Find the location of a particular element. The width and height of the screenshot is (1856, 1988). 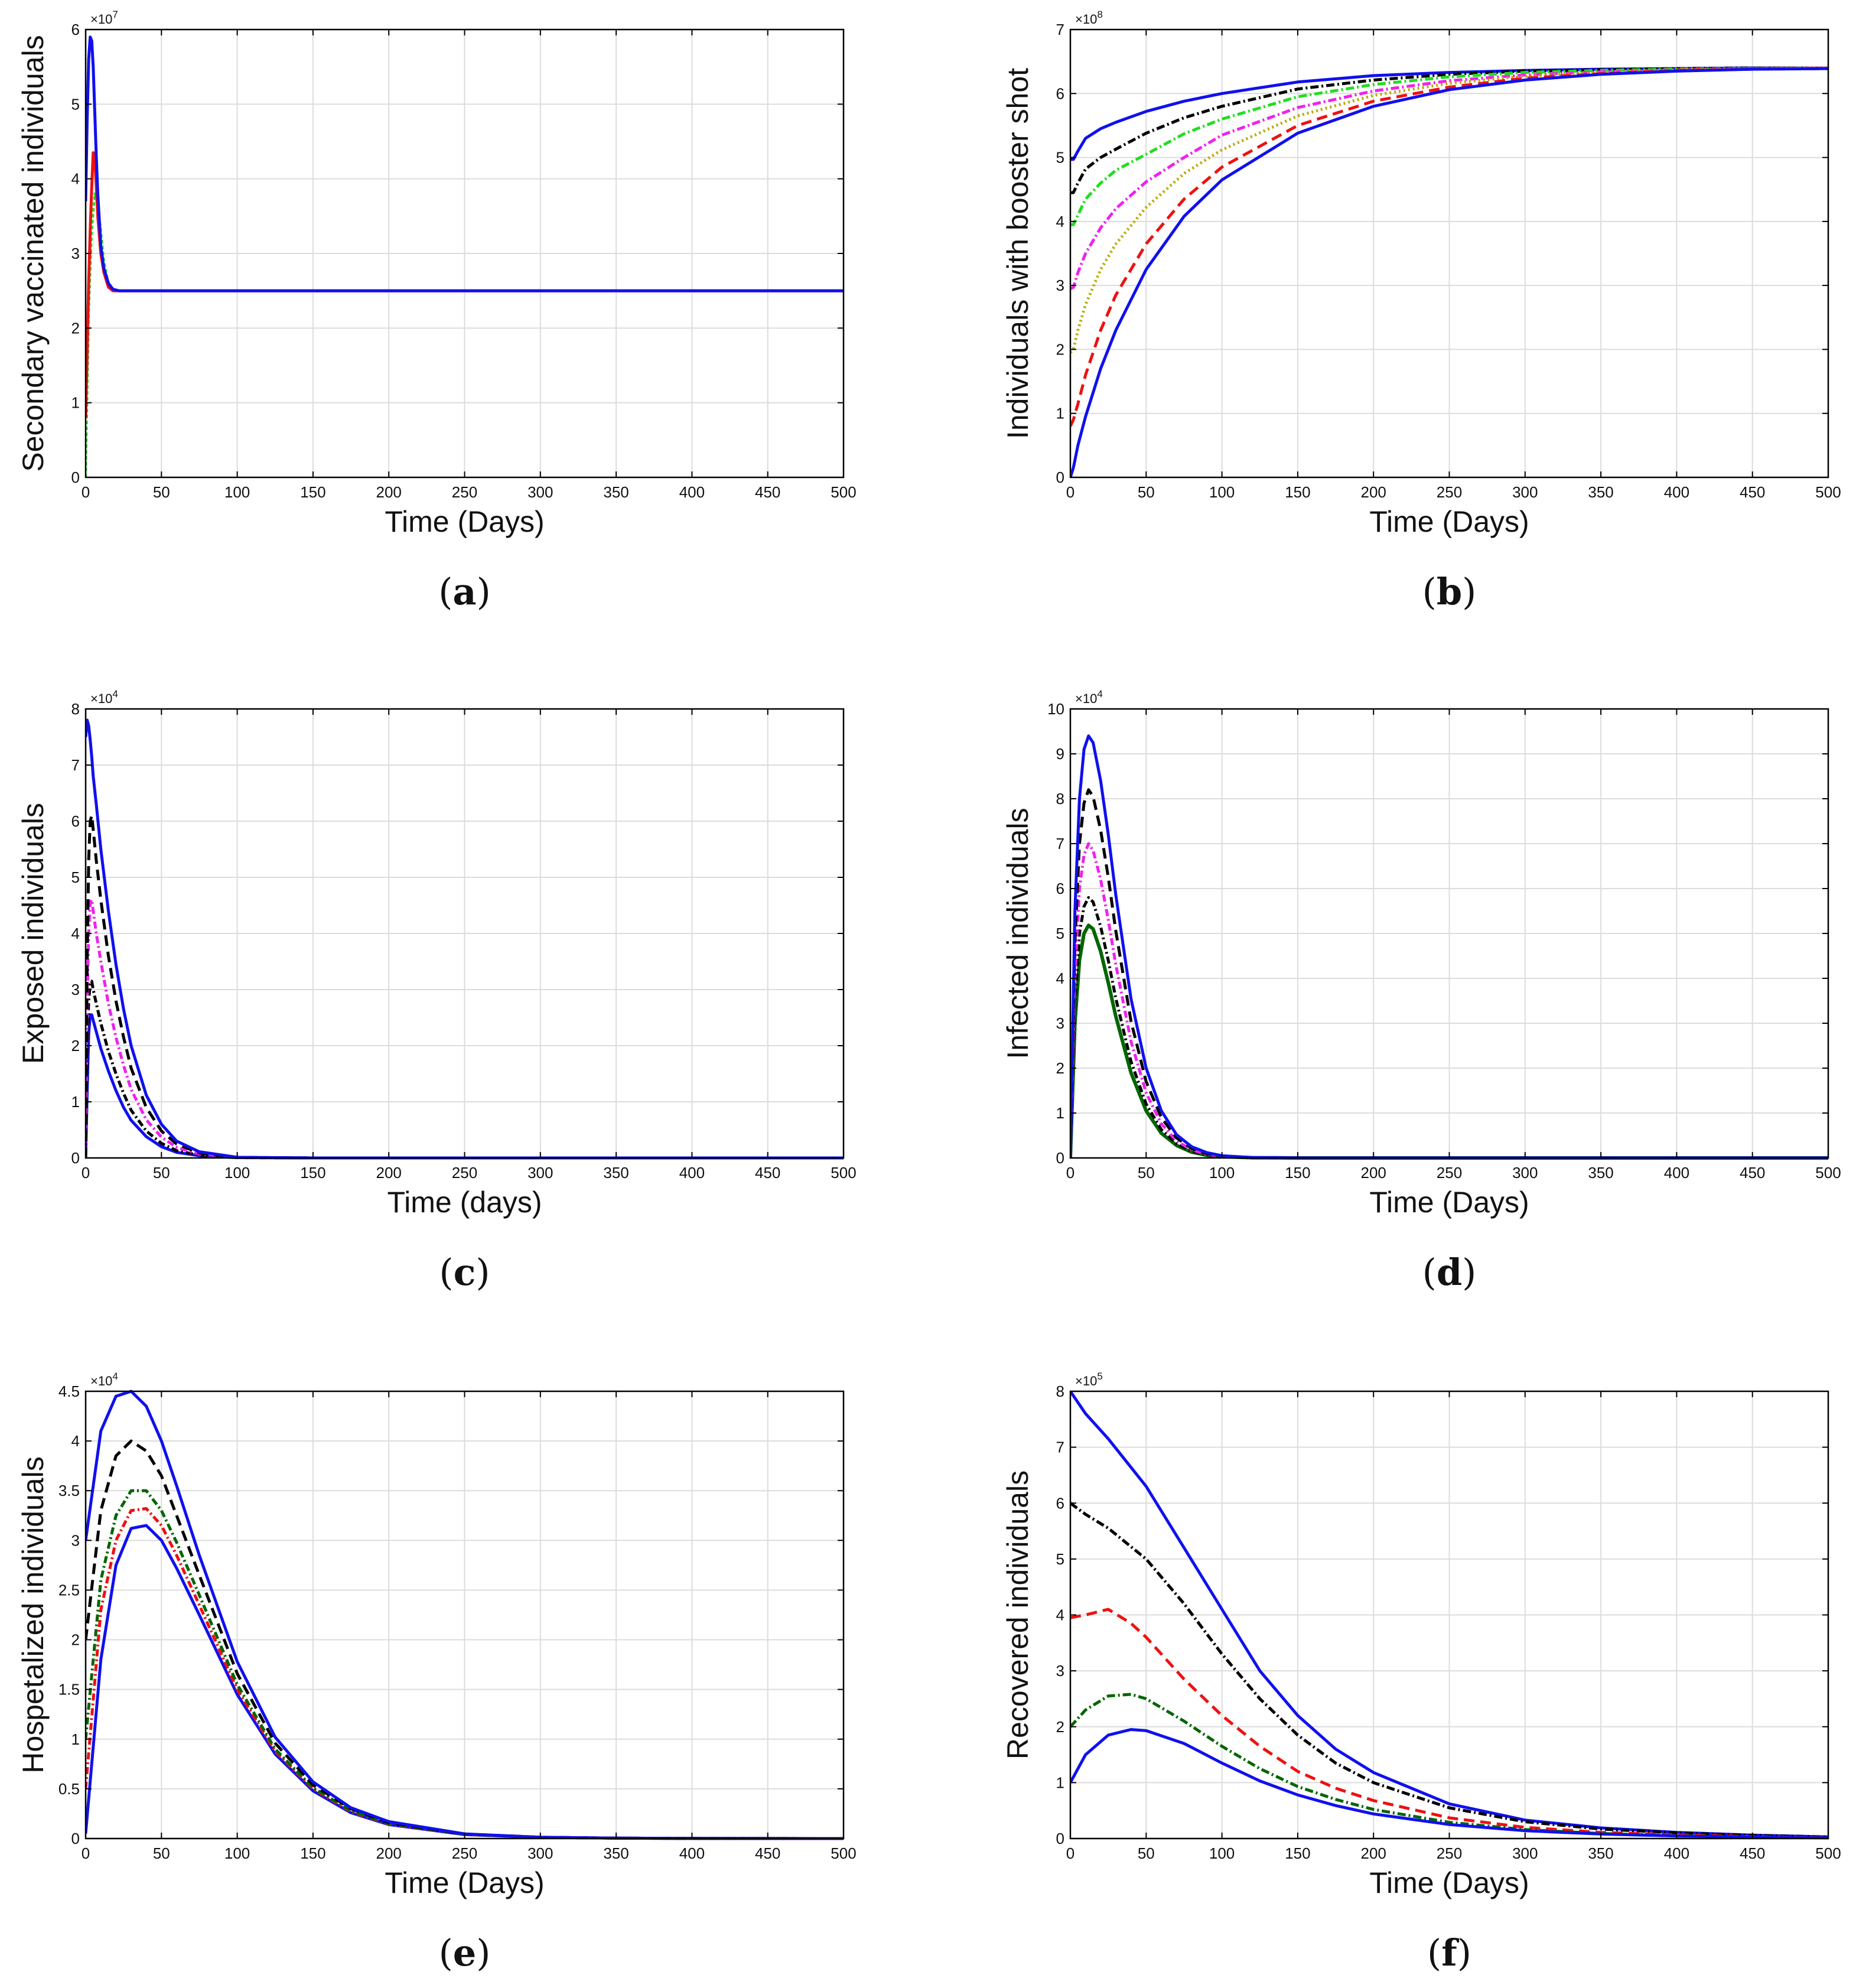

x-tick-label-e-9: 450 is located at coordinates (767, 1853).